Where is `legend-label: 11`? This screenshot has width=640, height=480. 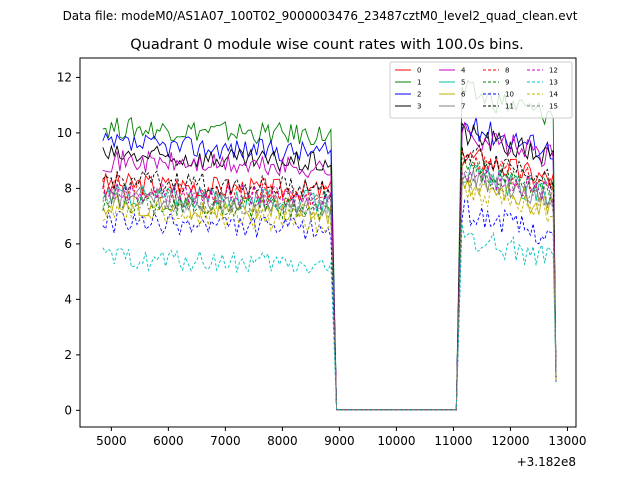
legend-label: 11 is located at coordinates (509, 107).